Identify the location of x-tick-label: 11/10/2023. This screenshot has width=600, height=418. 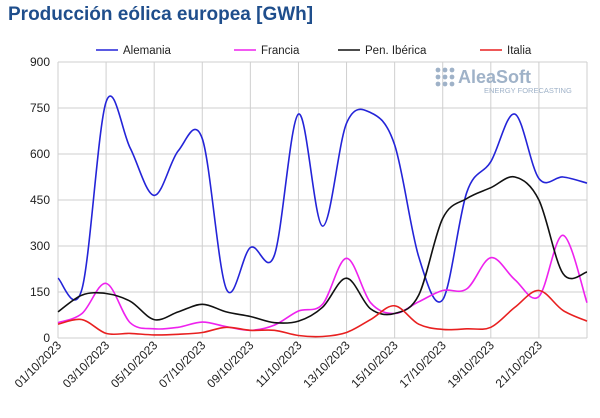
(279, 364).